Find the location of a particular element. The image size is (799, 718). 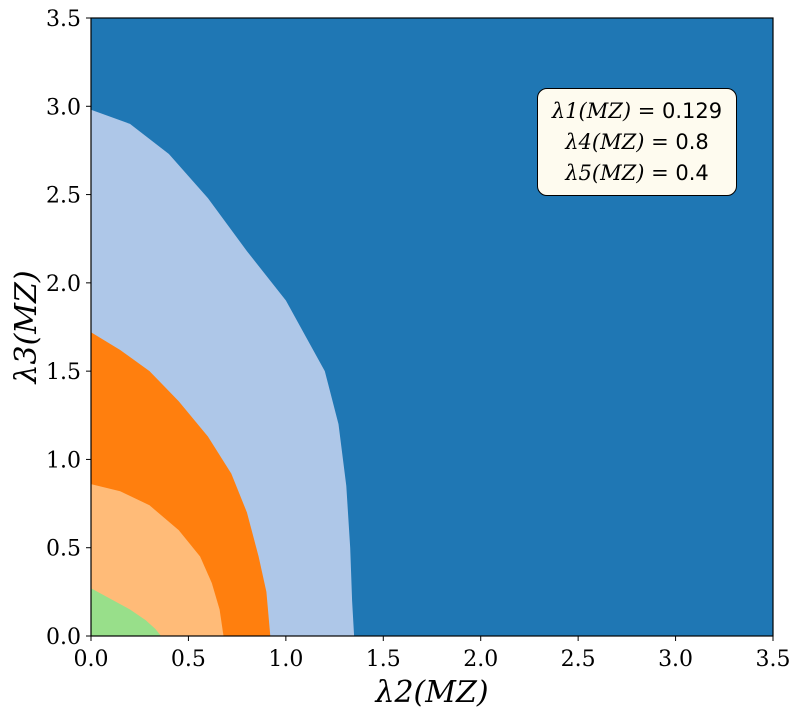

x-tick-label: 2.5 is located at coordinates (578, 659).